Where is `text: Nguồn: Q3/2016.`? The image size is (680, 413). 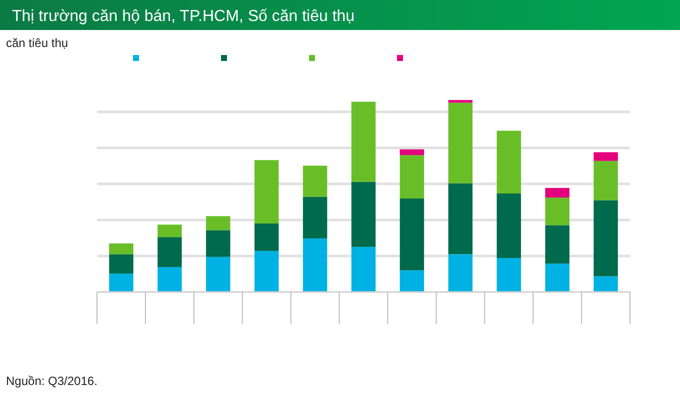 text: Nguồn: Q3/2016. is located at coordinates (52, 381).